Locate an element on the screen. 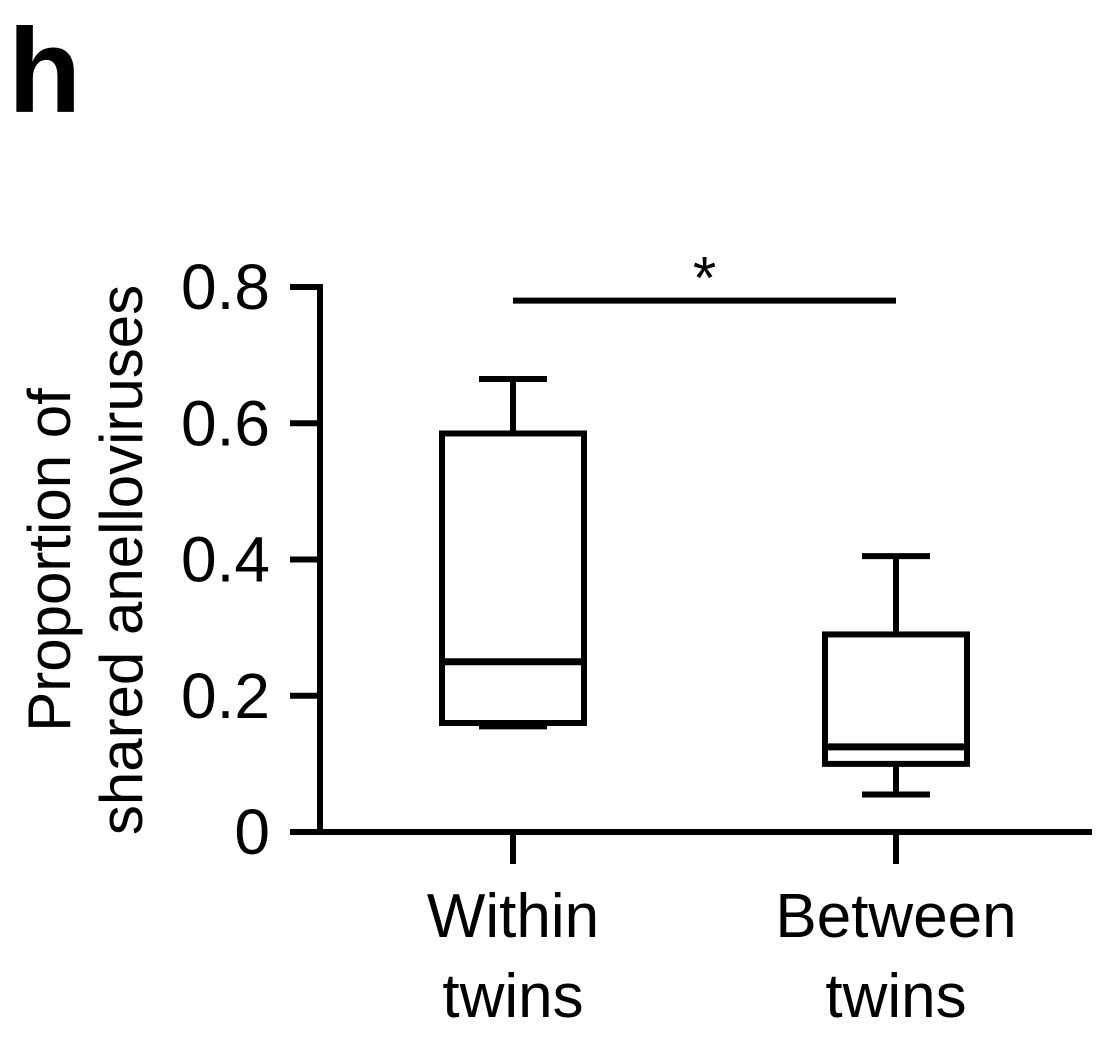 The width and height of the screenshot is (1115, 1059). y-axis-title: Proportion of shared anelloviruses is located at coordinates (85, 560).